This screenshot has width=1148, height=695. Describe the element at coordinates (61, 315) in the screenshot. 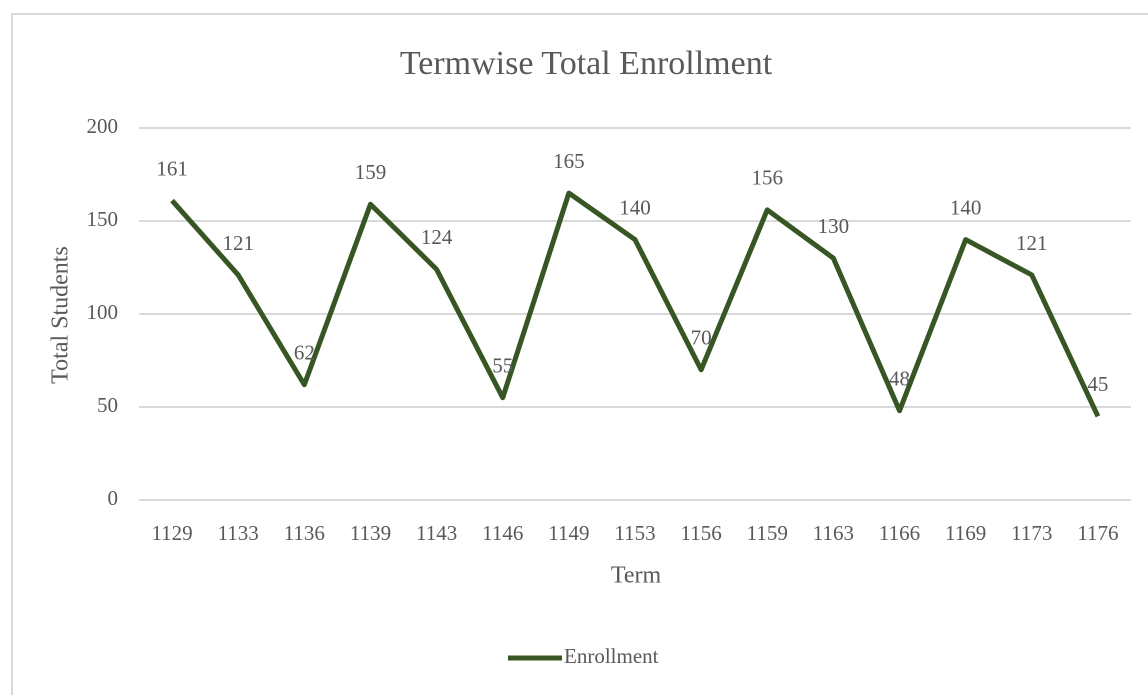

I see `y-axis-label: Total Students` at that location.